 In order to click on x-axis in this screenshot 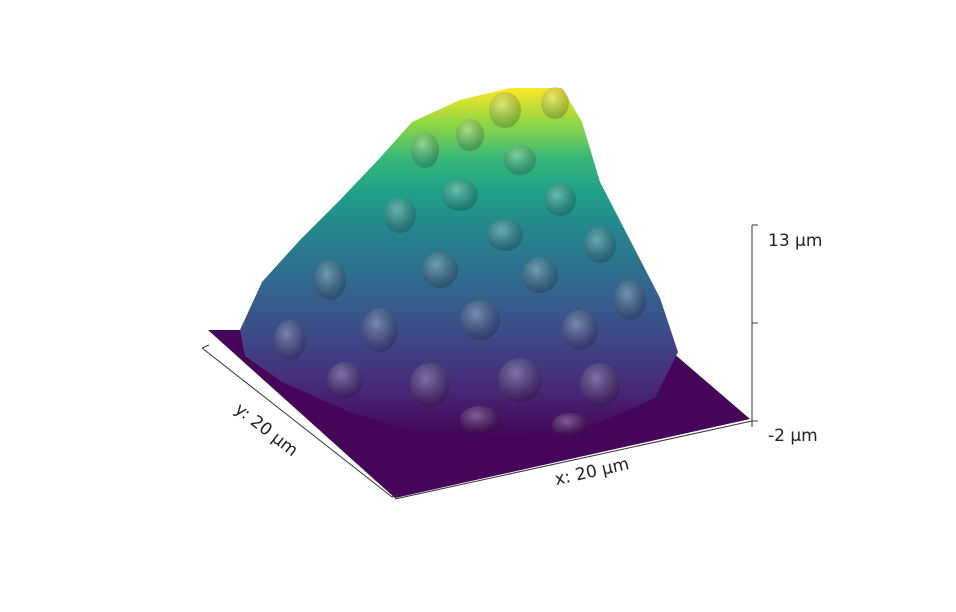, I will do `click(573, 460)`.